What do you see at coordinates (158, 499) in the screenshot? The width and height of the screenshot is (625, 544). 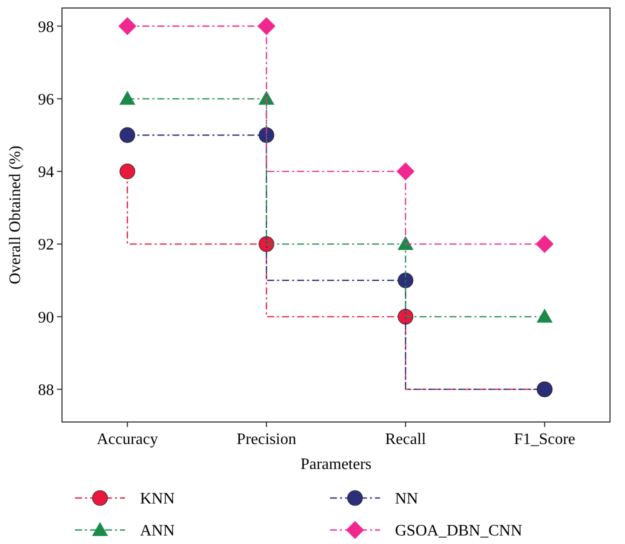 I see `legend-label: KNN` at bounding box center [158, 499].